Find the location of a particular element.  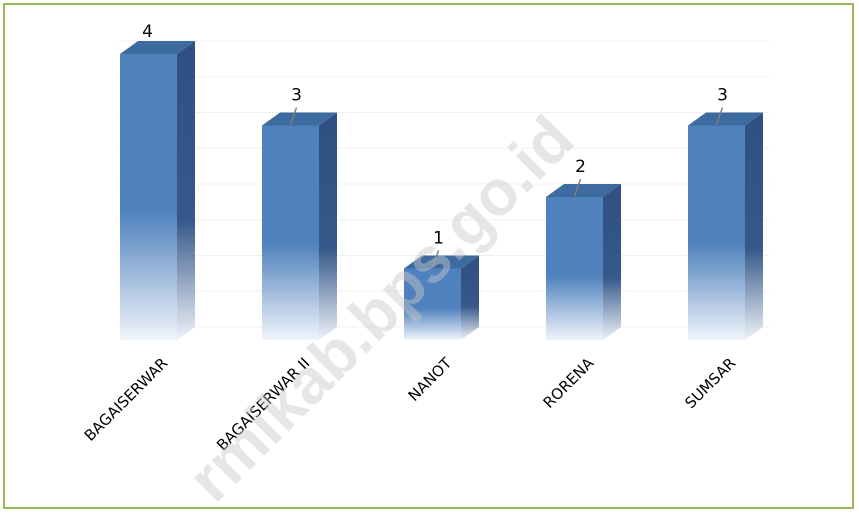

x-tick-label: NANOT is located at coordinates (430, 379).